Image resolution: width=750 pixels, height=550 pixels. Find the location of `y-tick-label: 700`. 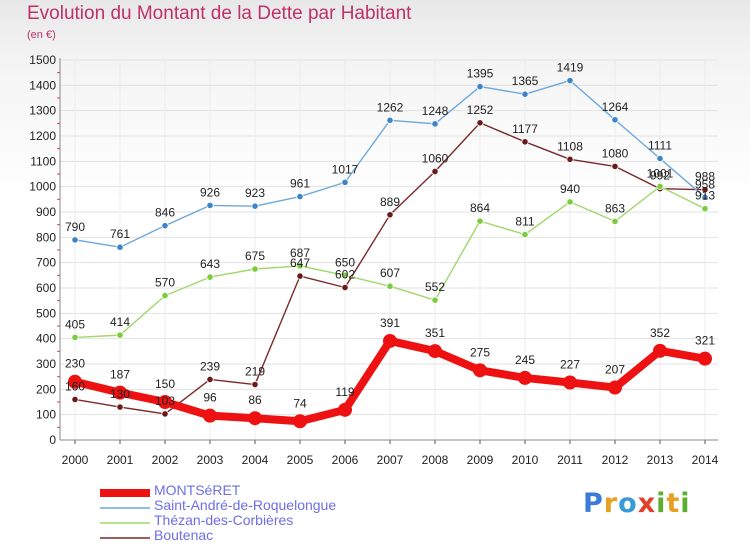

y-tick-label: 700 is located at coordinates (46, 263).